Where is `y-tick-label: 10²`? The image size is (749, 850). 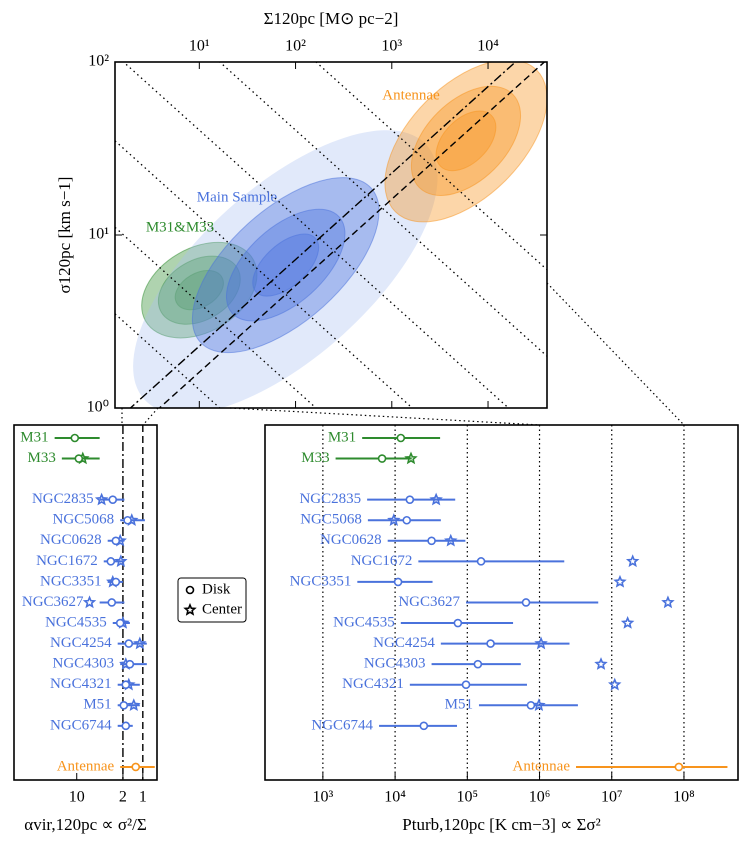
y-tick-label: 10² is located at coordinates (98, 61).